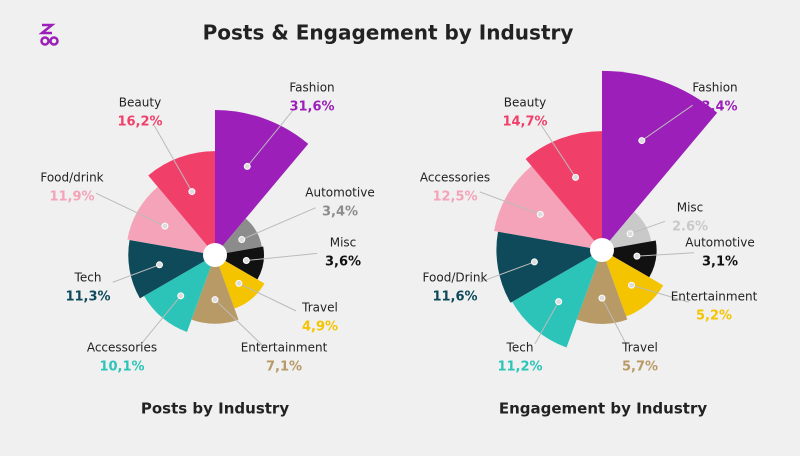  I want to click on value-label: 7,1%, so click(284, 367).